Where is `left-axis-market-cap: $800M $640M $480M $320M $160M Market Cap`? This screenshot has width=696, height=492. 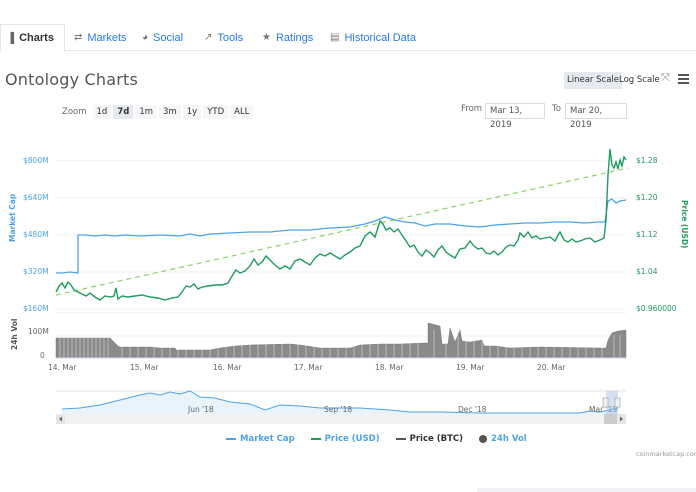
left-axis-market-cap: $800M $640M $480M $320M $160M Market Cap is located at coordinates (28, 234).